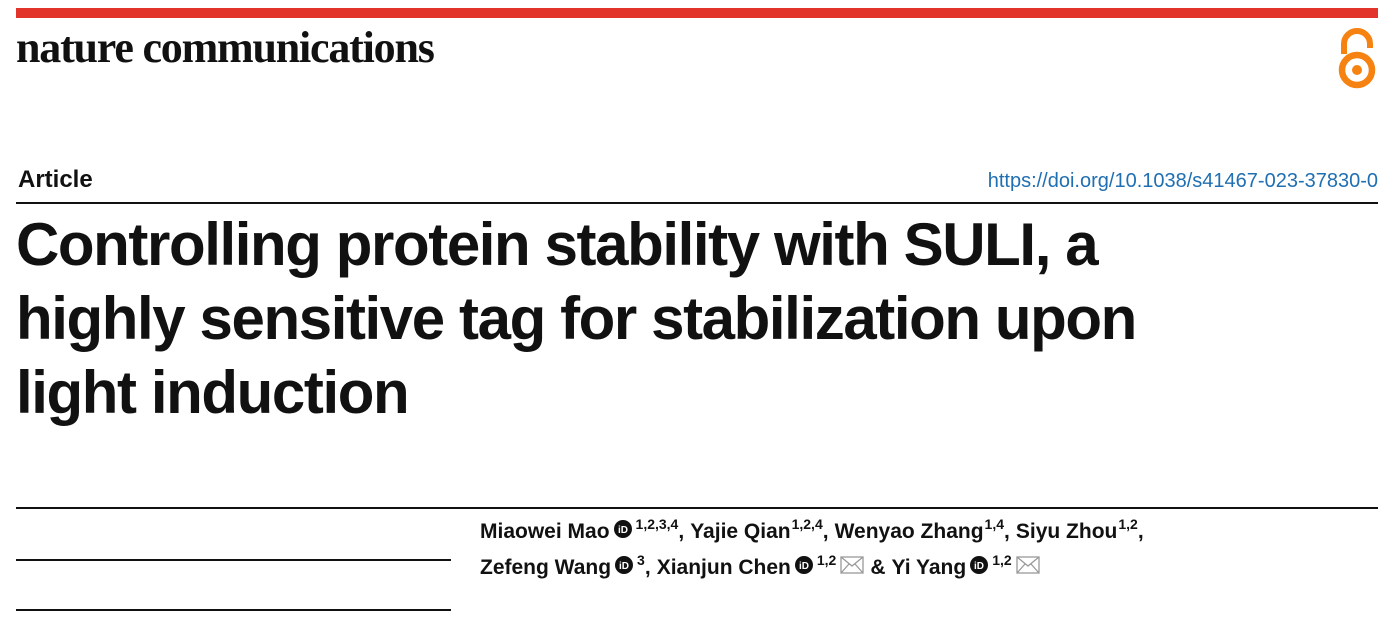 This screenshot has width=1400, height=621. I want to click on author-name: Yajie Qian, so click(740, 531).